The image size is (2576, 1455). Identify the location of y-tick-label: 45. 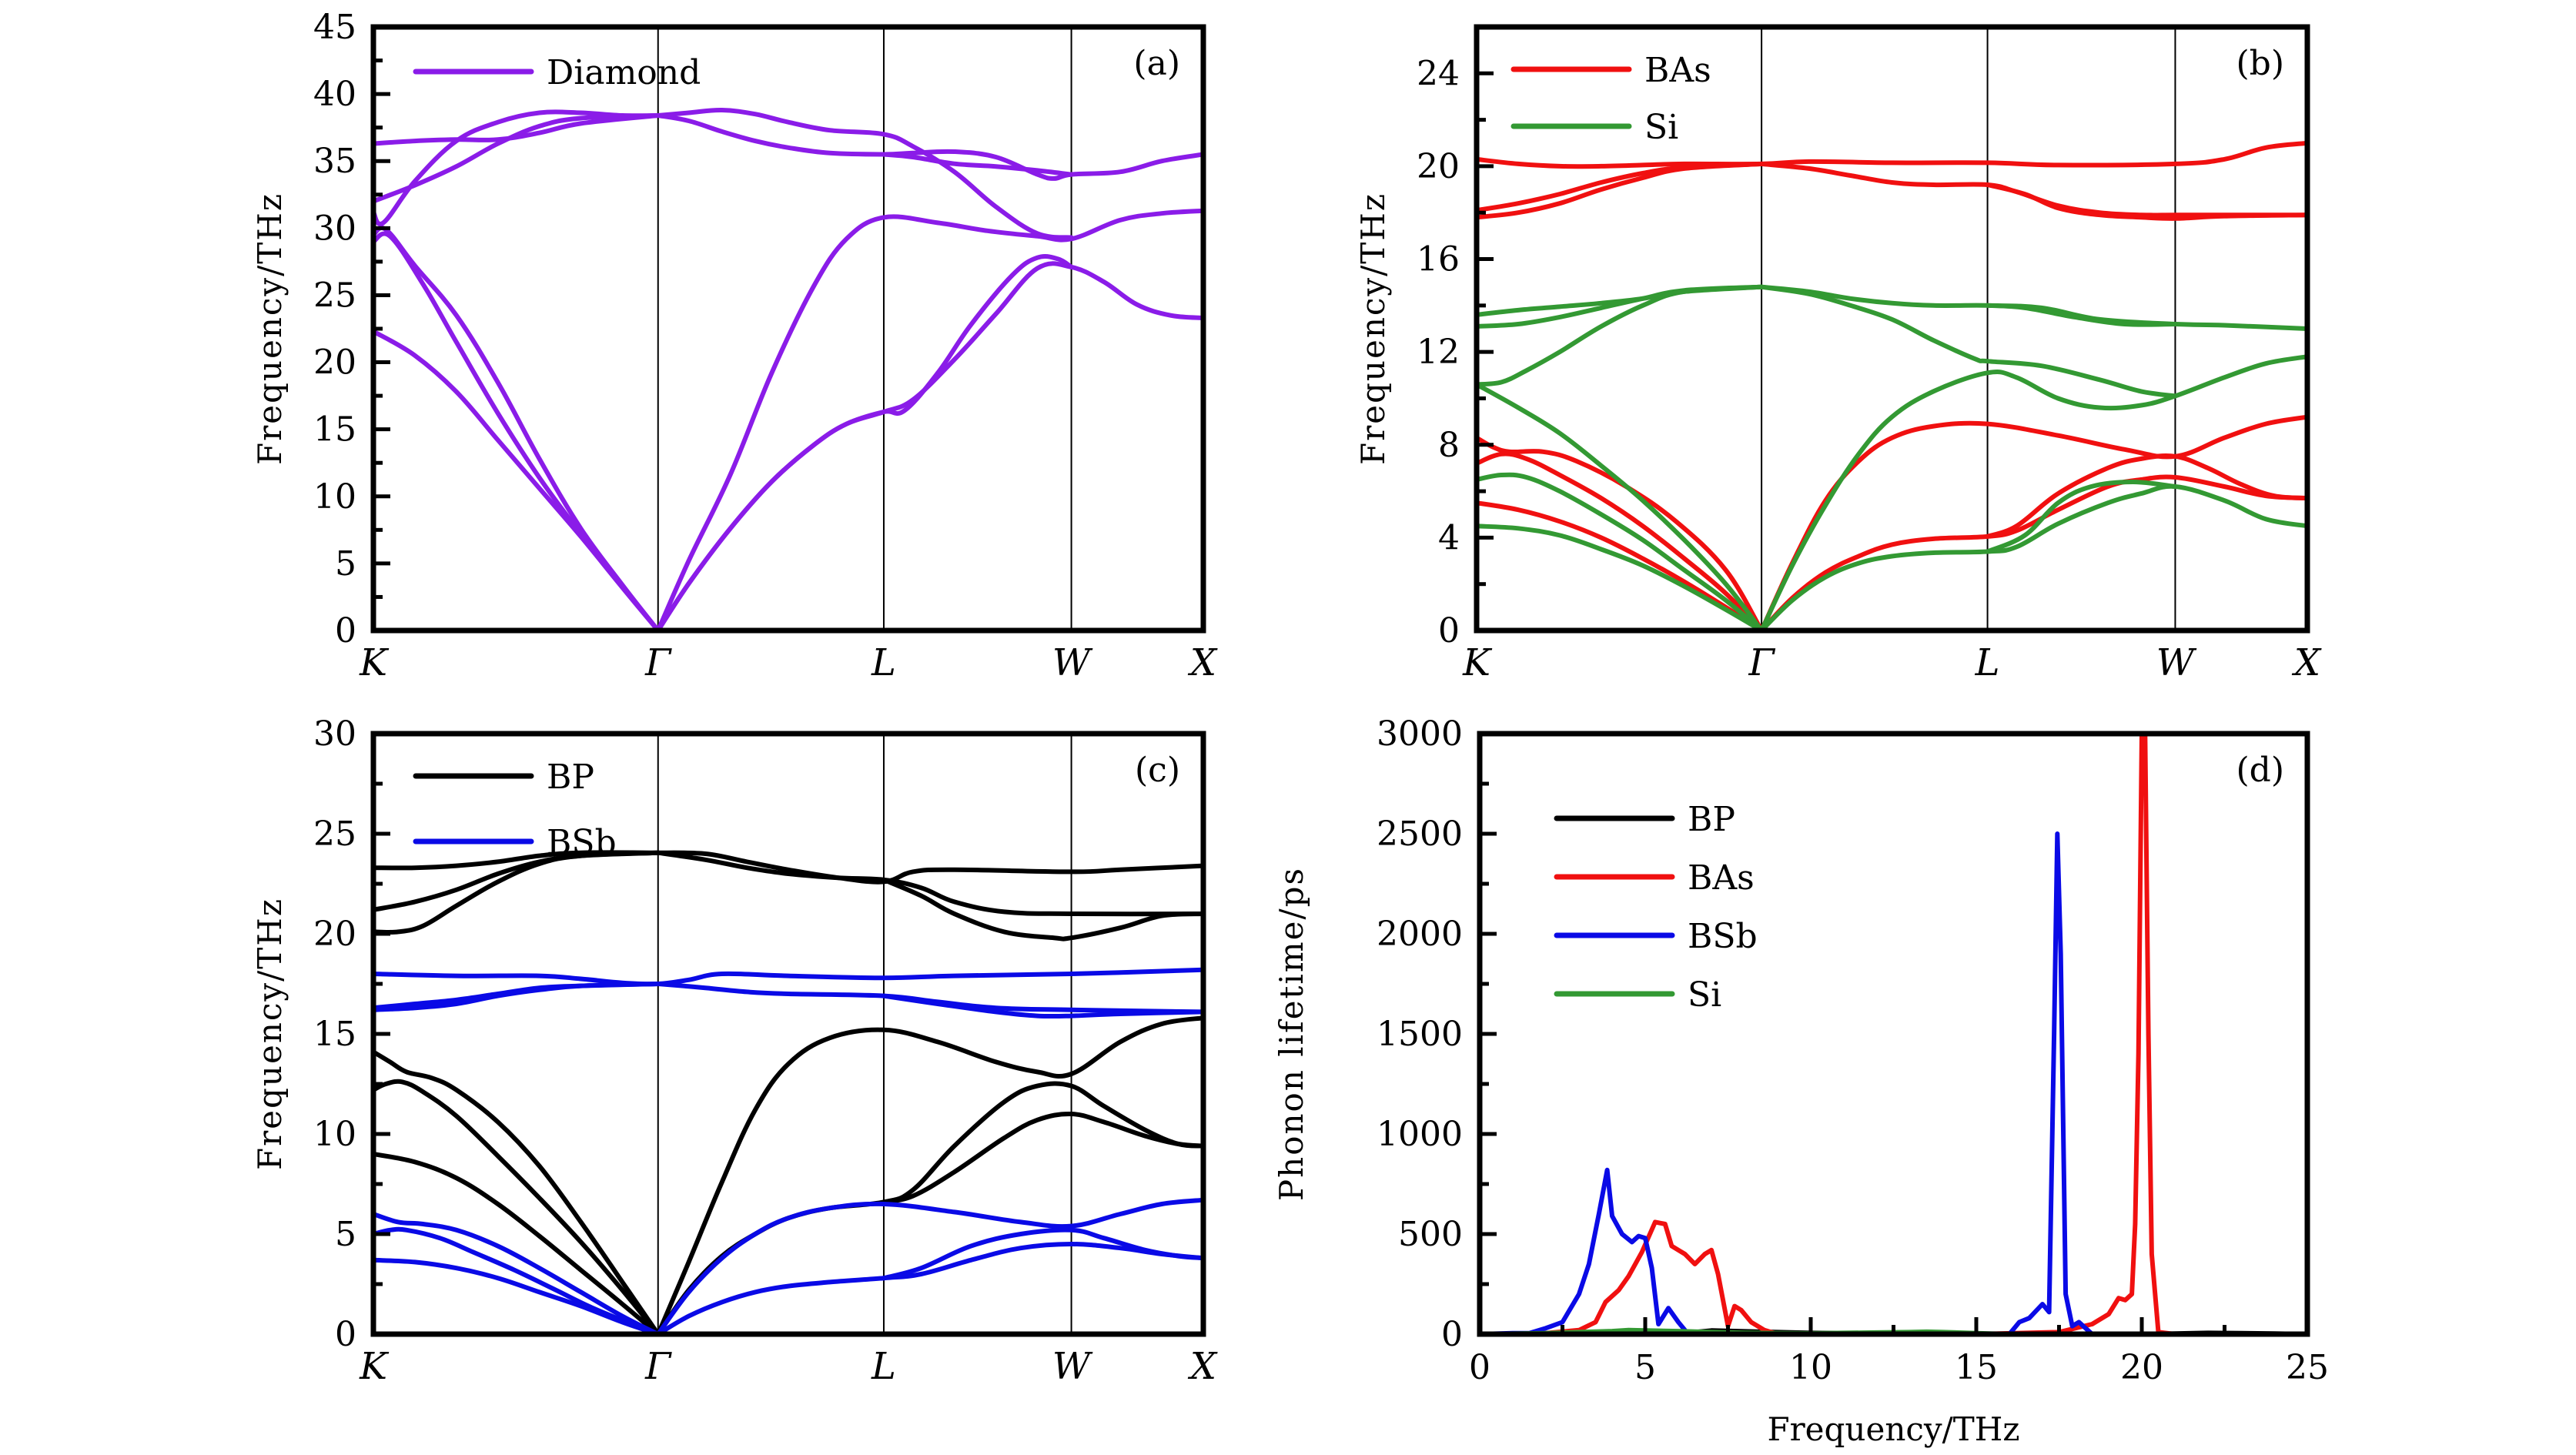
(335, 28).